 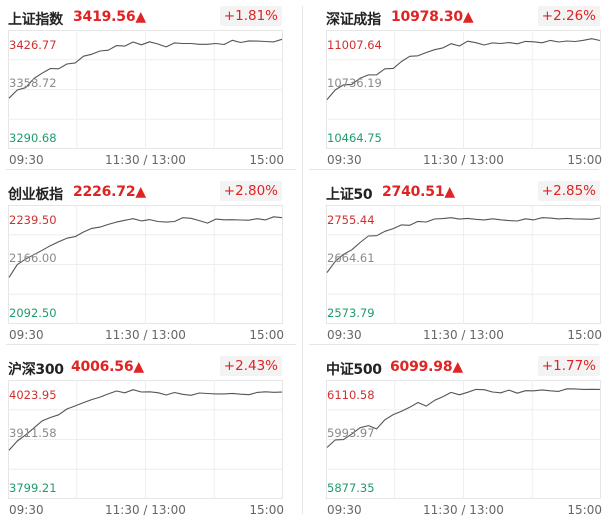 What do you see at coordinates (109, 192) in the screenshot?
I see `index-price: 2226.72▲` at bounding box center [109, 192].